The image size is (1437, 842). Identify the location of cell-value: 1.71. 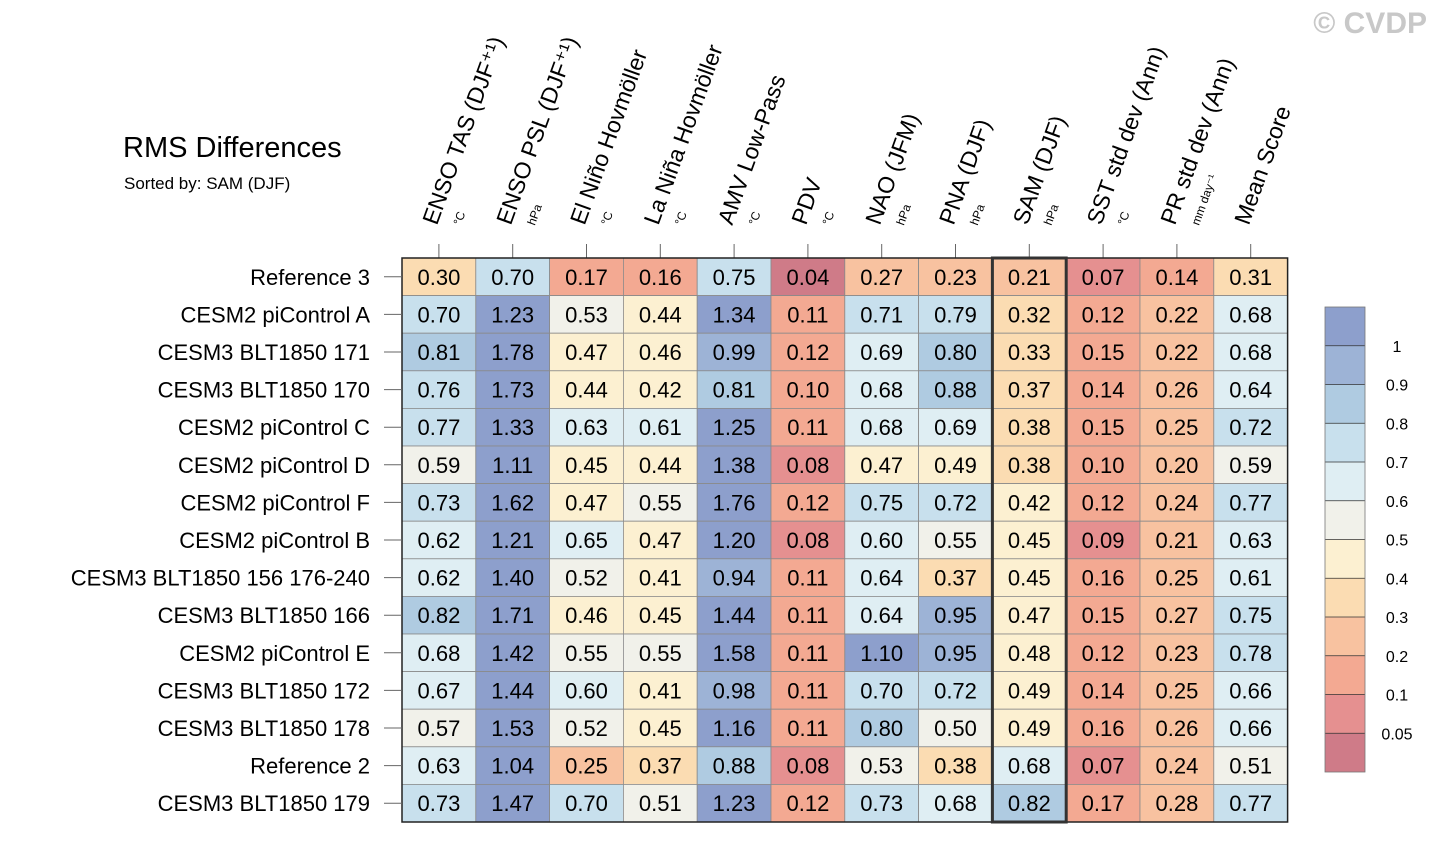
(512, 615).